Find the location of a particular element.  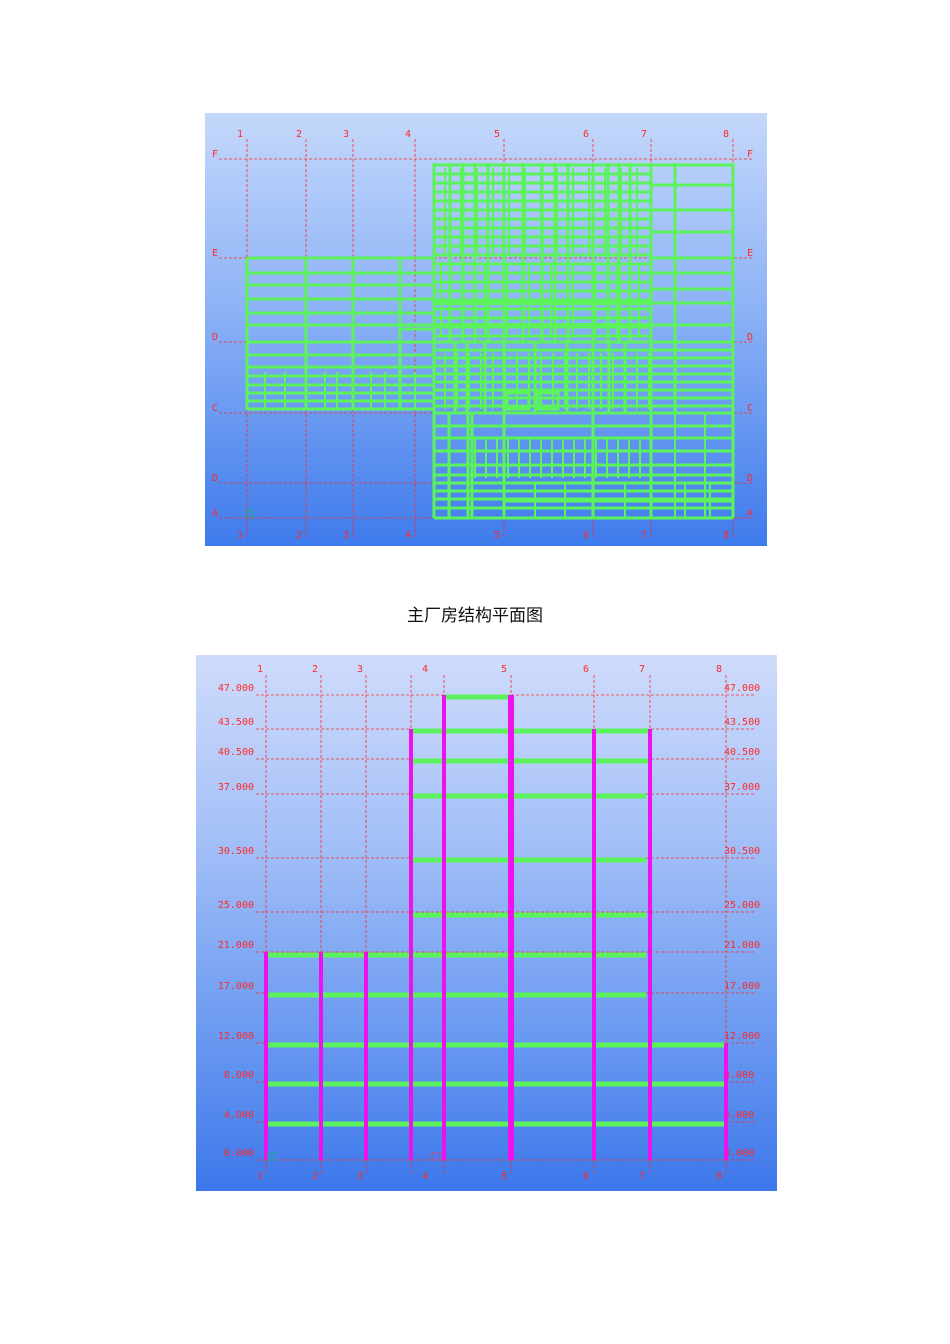

level-label-right: 25.000 is located at coordinates (742, 905).